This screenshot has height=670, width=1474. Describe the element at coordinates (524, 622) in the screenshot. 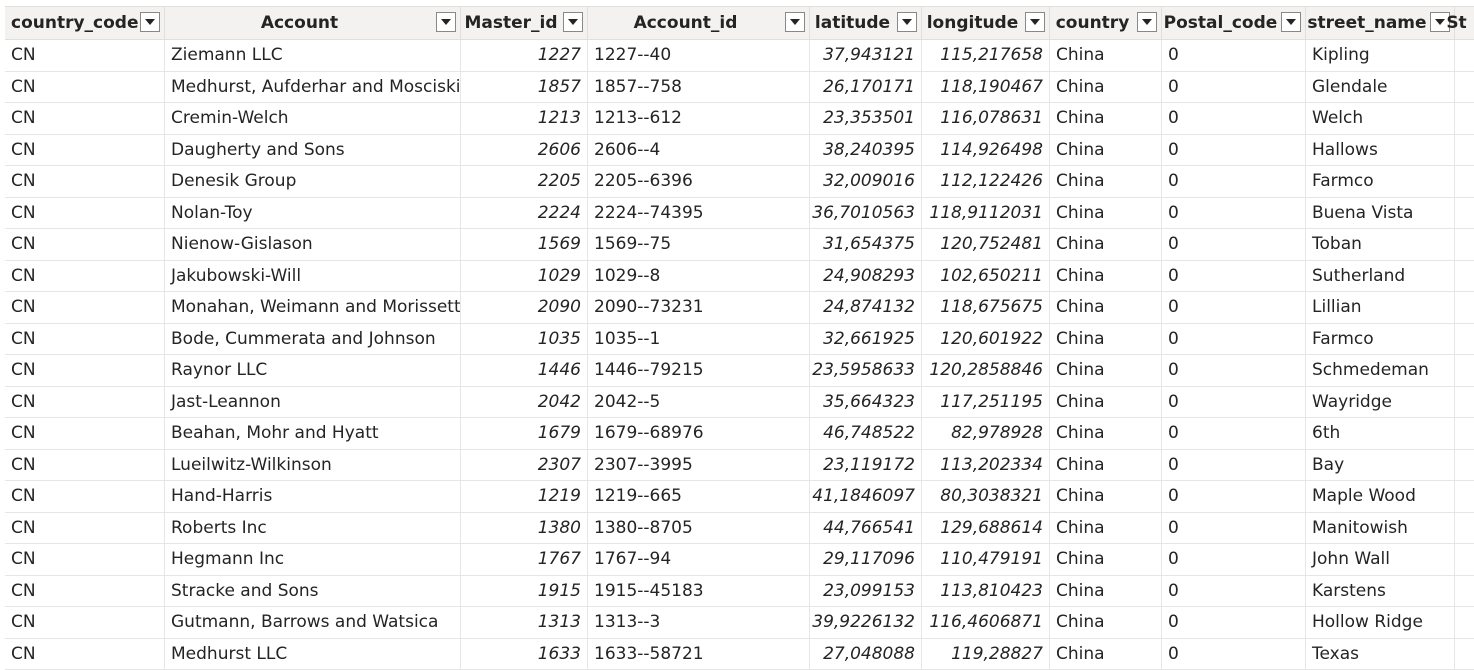

I see `table-cell: 1313` at that location.